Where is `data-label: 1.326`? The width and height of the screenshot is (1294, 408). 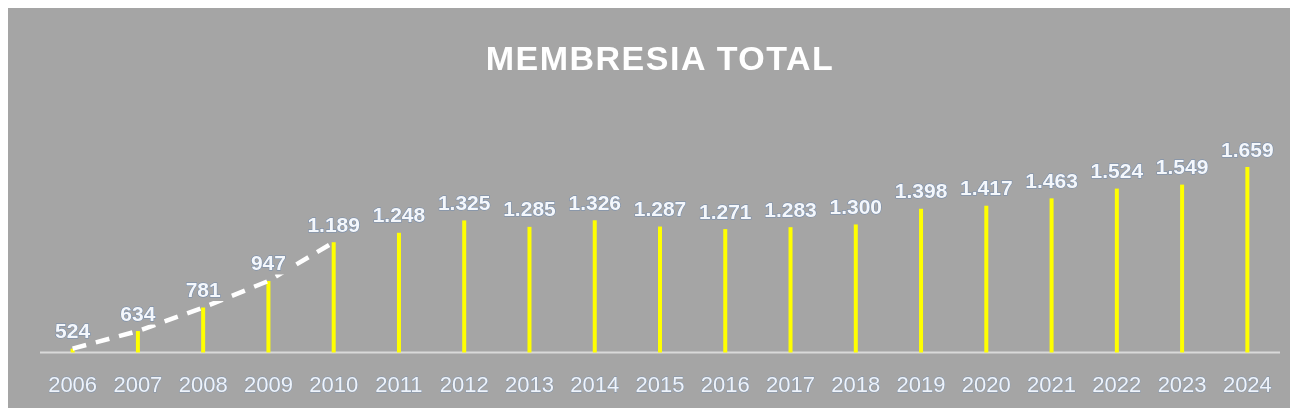
data-label: 1.326 is located at coordinates (595, 202).